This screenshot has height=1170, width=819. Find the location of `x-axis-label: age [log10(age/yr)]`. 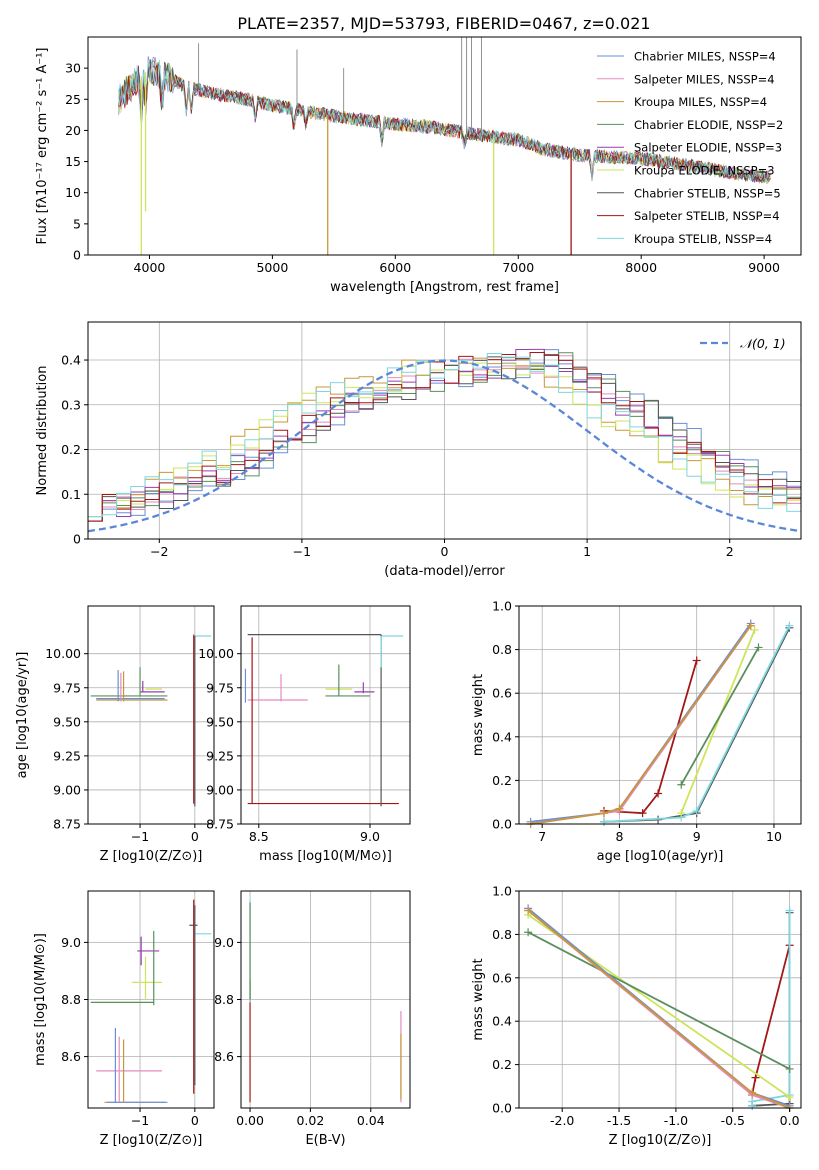

x-axis-label: age [log10(age/yr)] is located at coordinates (660, 856).